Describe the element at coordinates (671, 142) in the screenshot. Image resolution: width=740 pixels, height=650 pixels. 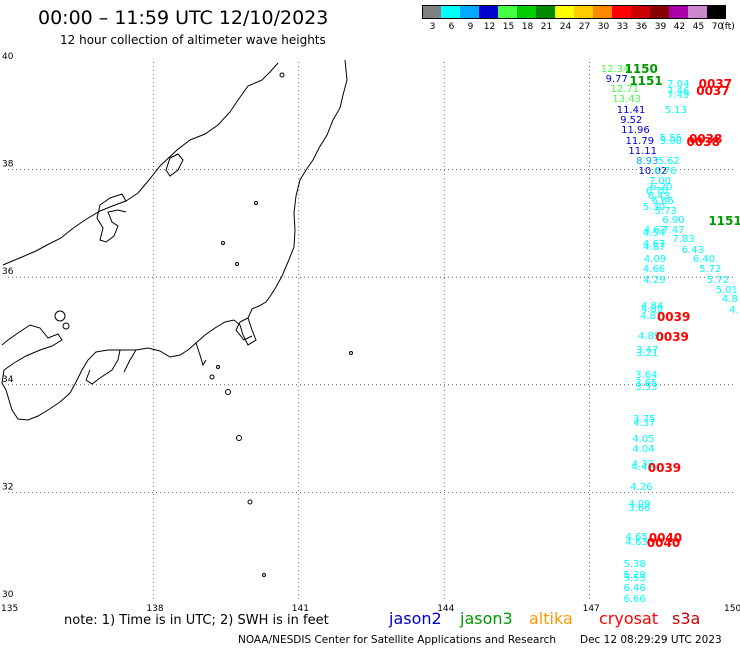
I see `wave-height-value: 5.00` at that location.